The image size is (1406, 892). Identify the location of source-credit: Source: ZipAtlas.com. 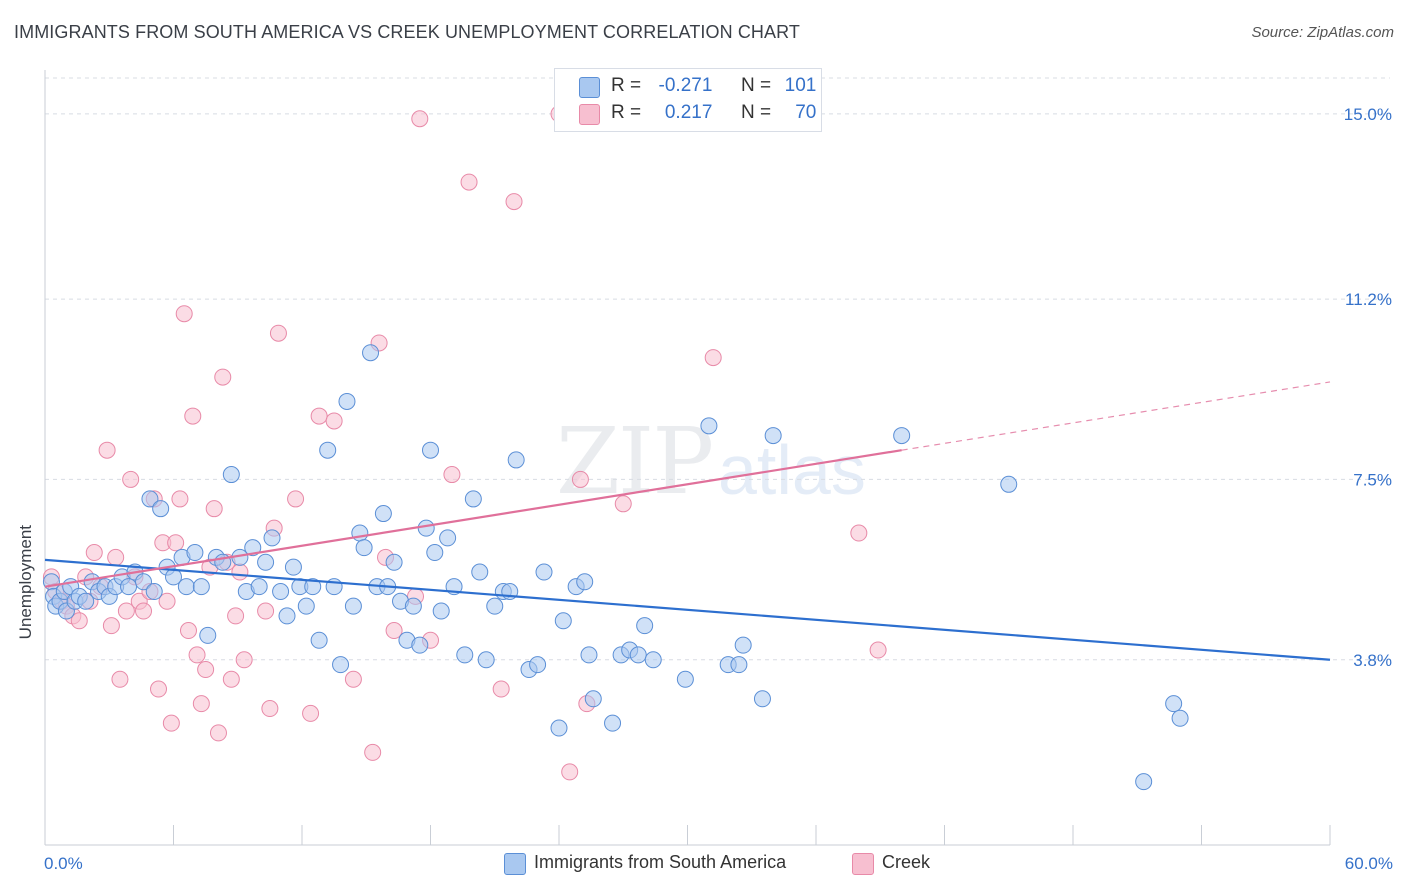
(1322, 32).